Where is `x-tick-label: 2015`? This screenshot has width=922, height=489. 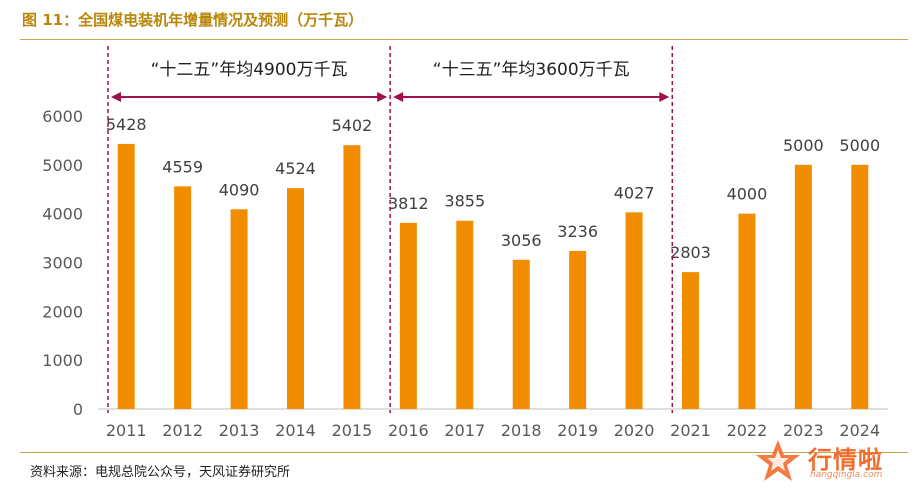
x-tick-label: 2015 is located at coordinates (352, 430).